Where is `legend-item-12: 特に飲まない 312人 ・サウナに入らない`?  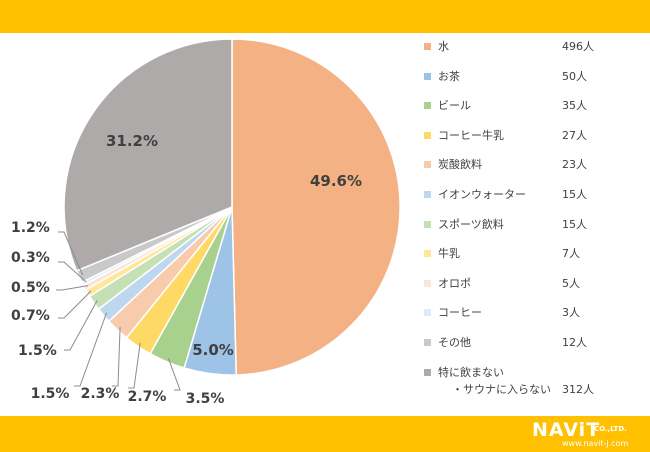
legend-item-12: 特に飲まない 312人 ・サウナに入らない is located at coordinates (534, 380).